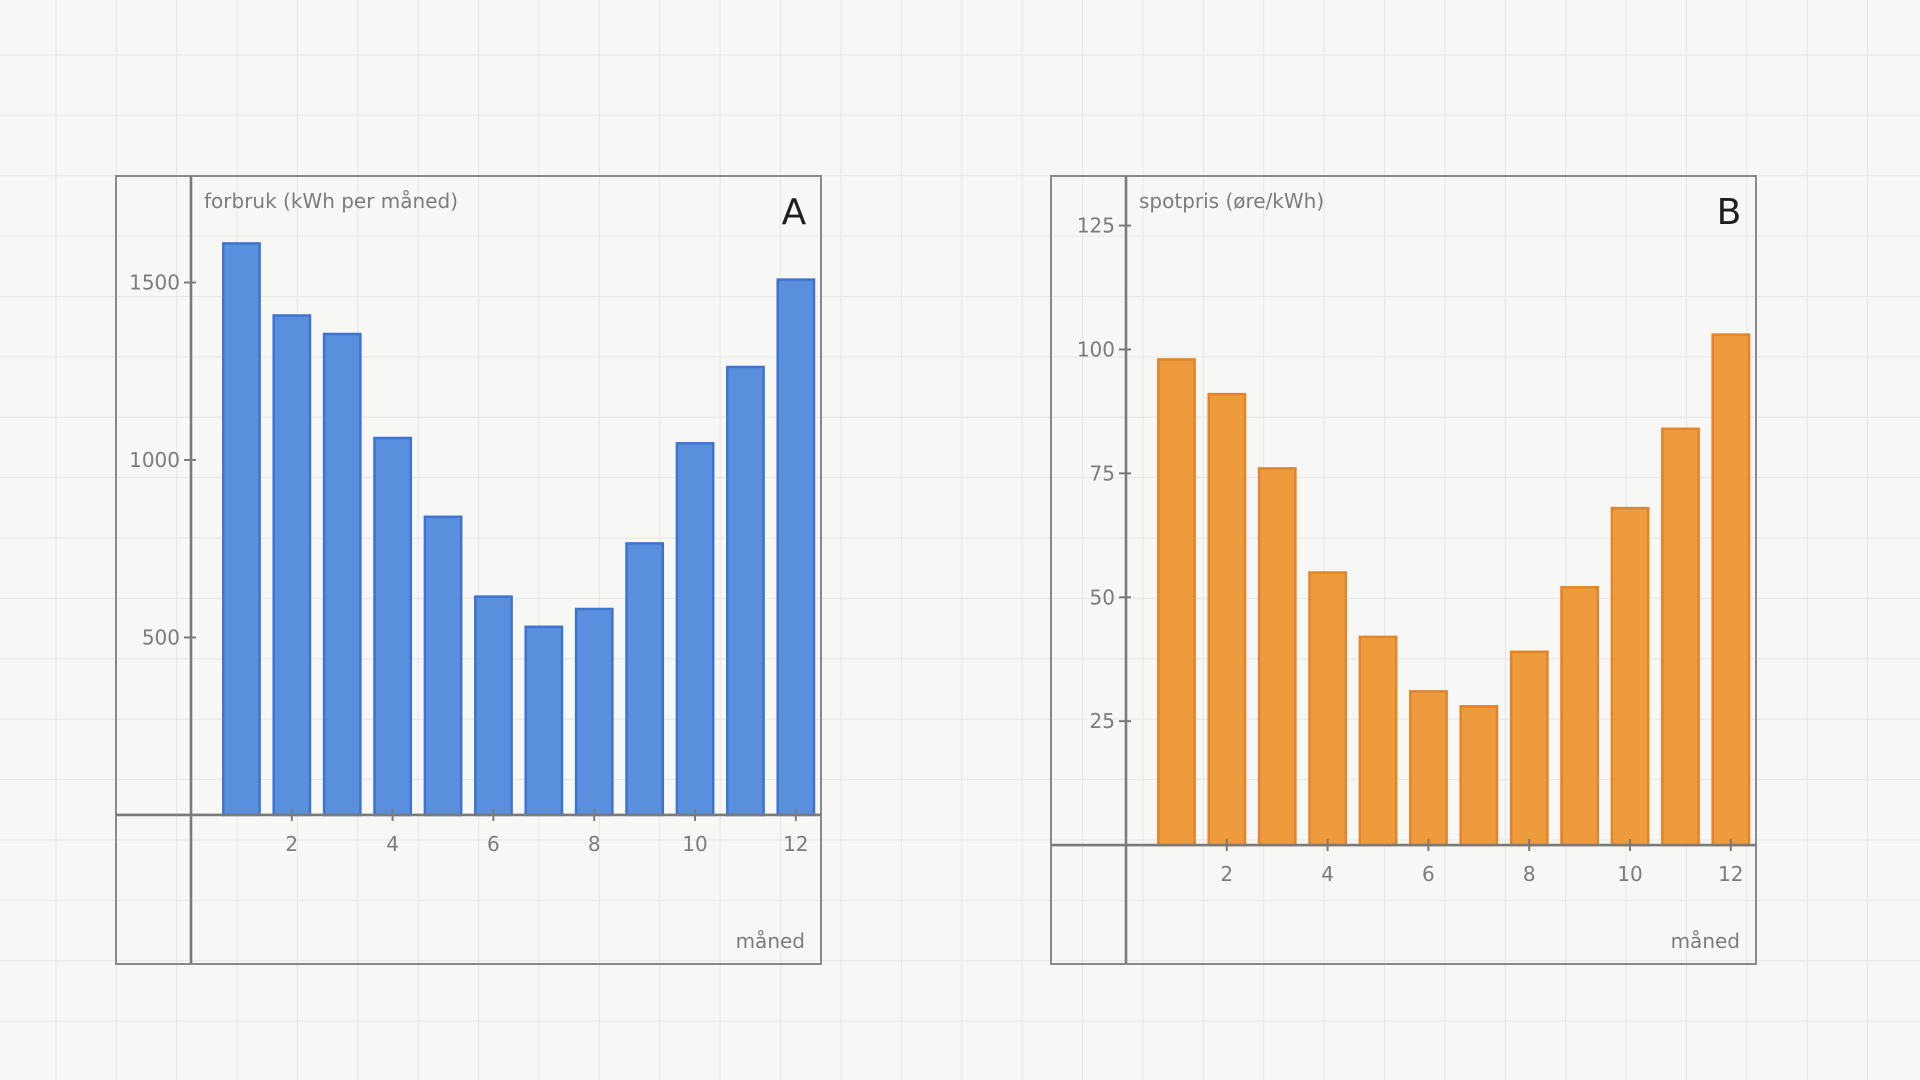  I want to click on chart-a-x-axis-label: måned, so click(770, 941).